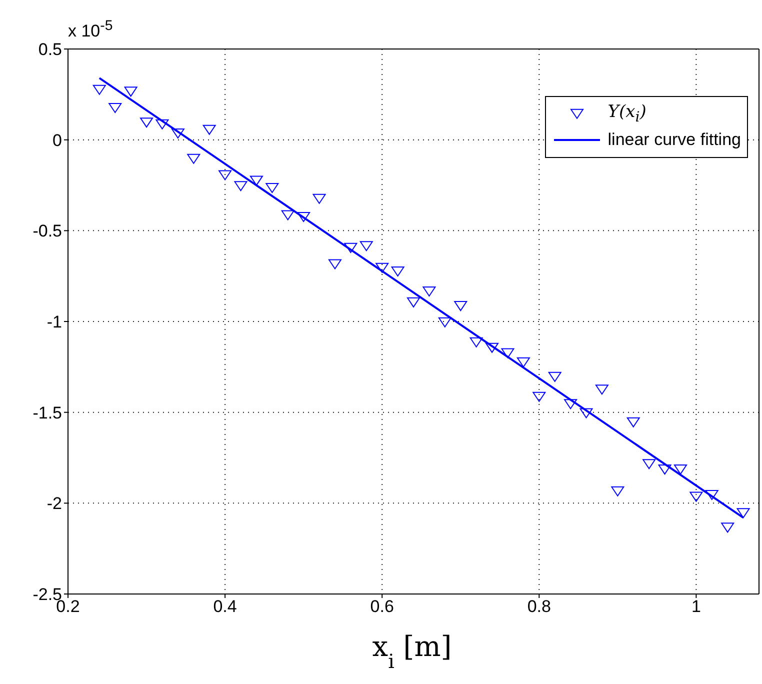 Image resolution: width=762 pixels, height=684 pixels. What do you see at coordinates (539, 606) in the screenshot?
I see `x-tick-label: 0.8` at bounding box center [539, 606].